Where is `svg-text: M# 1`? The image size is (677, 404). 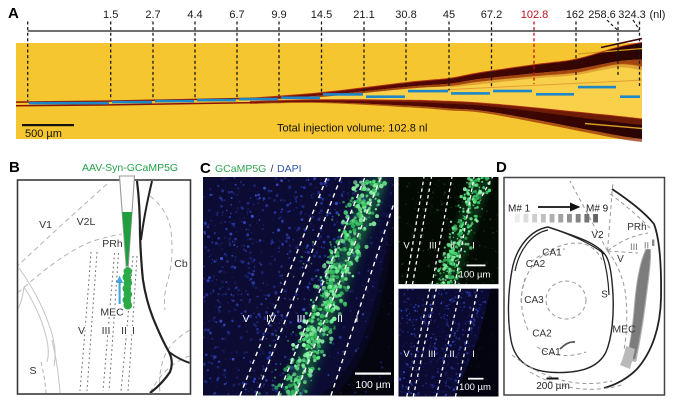 svg-text: M# 1 is located at coordinates (519, 209).